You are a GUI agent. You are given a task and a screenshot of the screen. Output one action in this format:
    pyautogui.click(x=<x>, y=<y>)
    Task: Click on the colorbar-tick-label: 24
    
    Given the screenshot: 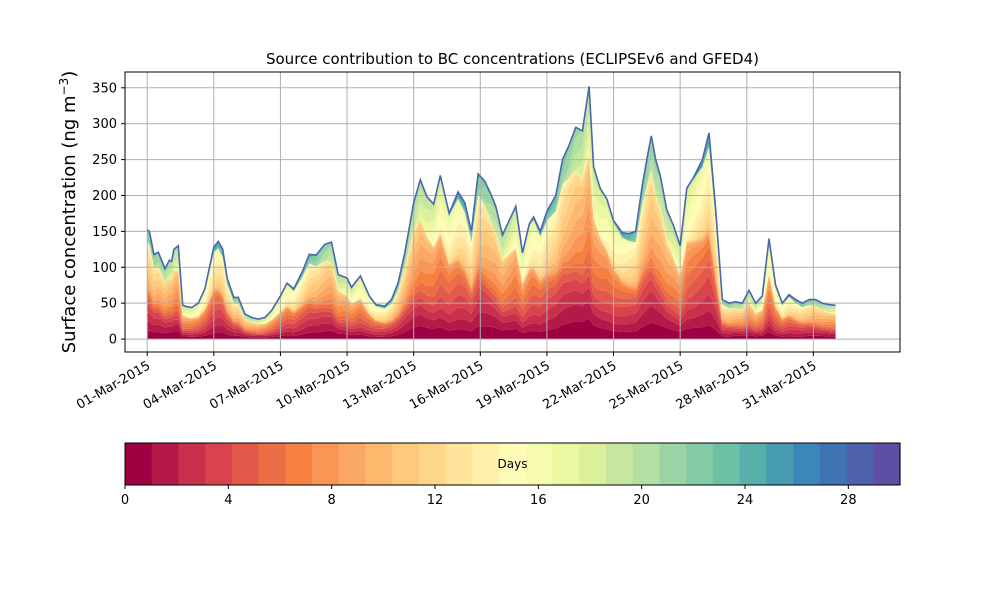 What is the action you would take?
    pyautogui.click(x=745, y=500)
    